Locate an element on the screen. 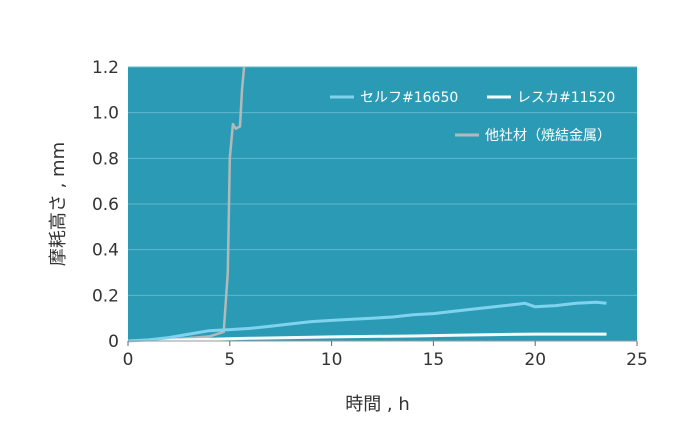 The image size is (700, 446). legend-label: レスカ#11520 is located at coordinates (566, 98).